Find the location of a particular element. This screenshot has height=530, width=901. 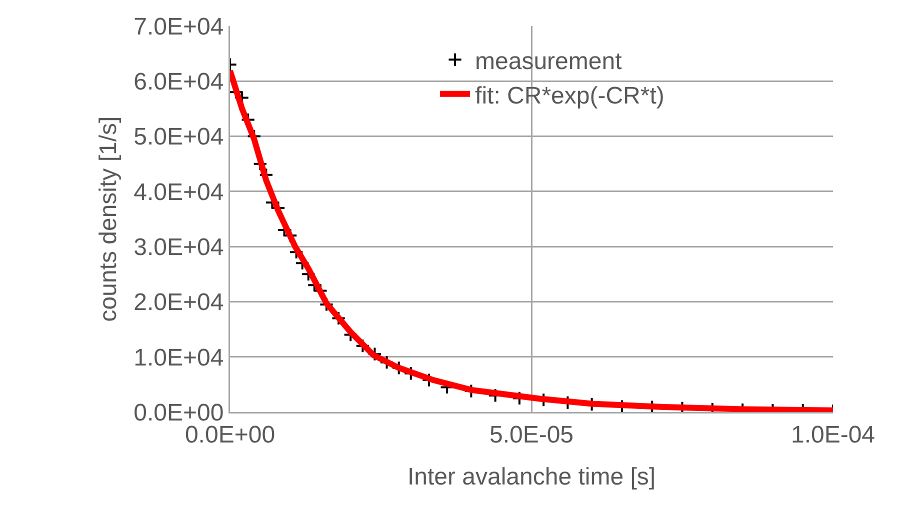

legend-label: measurement is located at coordinates (548, 62).